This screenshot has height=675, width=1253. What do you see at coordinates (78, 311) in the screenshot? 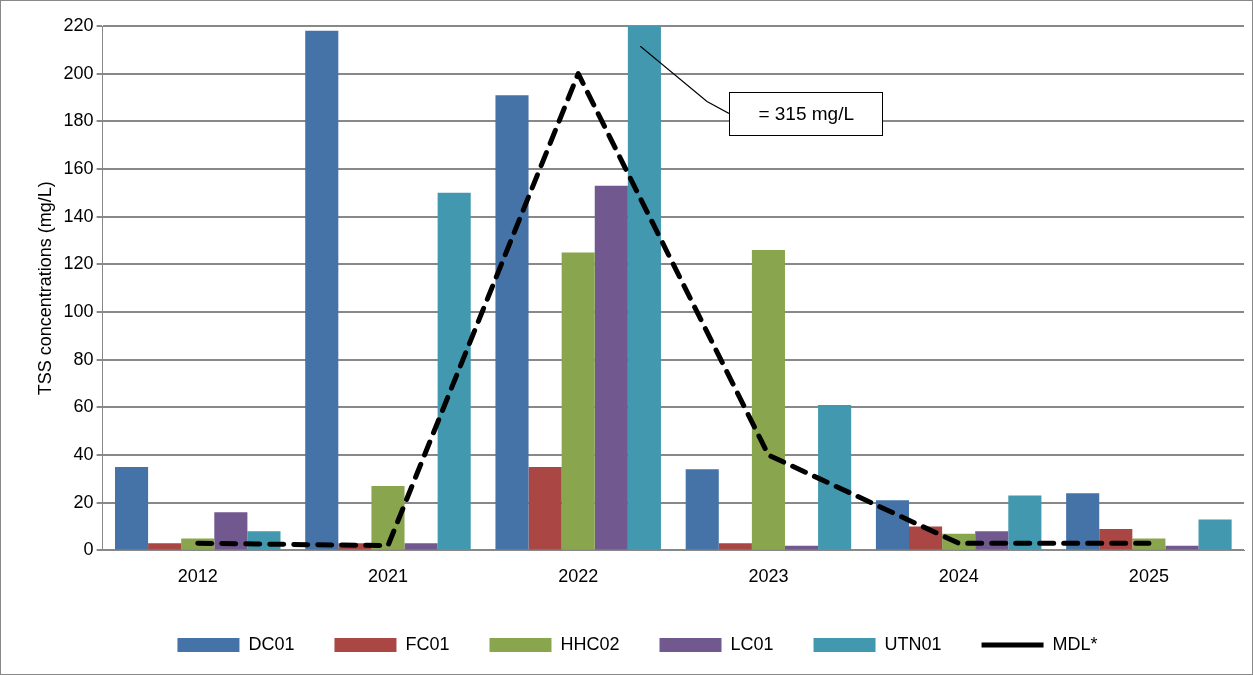
I see `y-tick-label: 100` at bounding box center [78, 311].